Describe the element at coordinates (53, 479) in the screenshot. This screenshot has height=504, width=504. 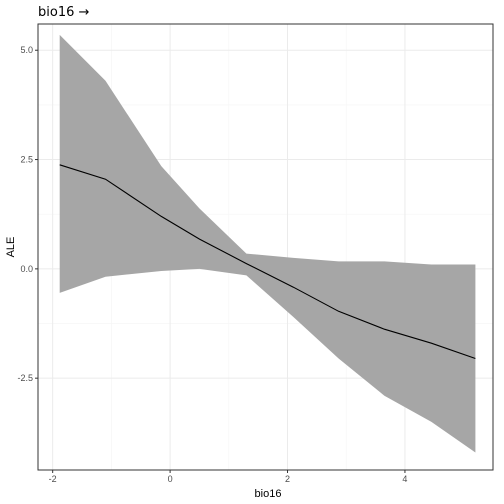
I see `x-tick-label: -2` at that location.